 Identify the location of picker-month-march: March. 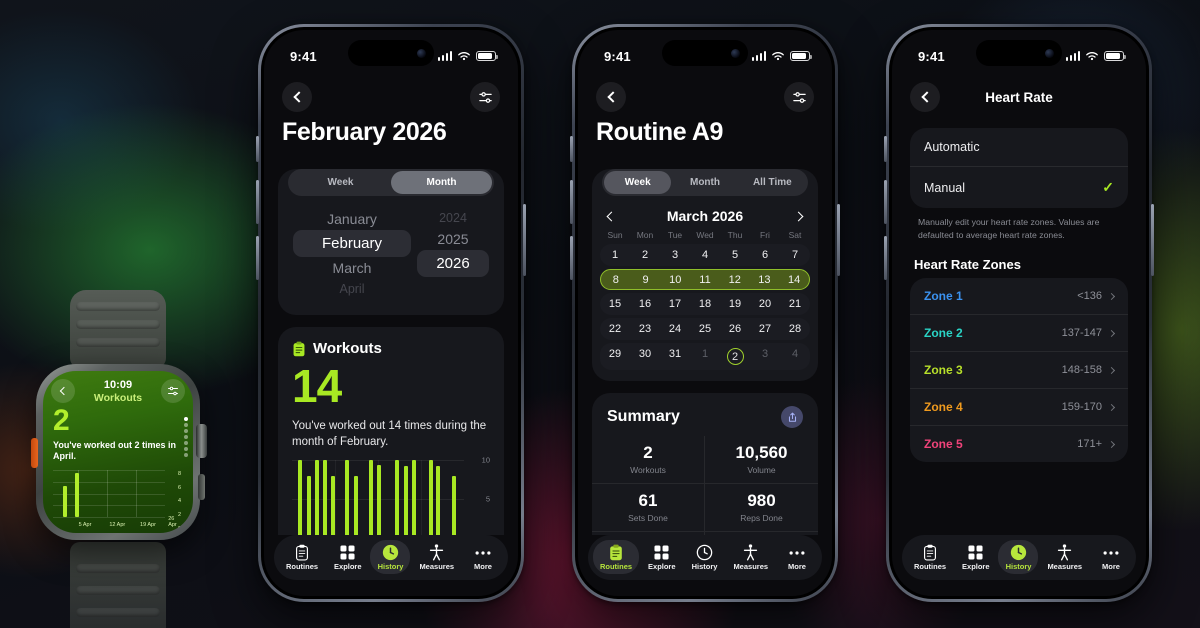
(352, 268).